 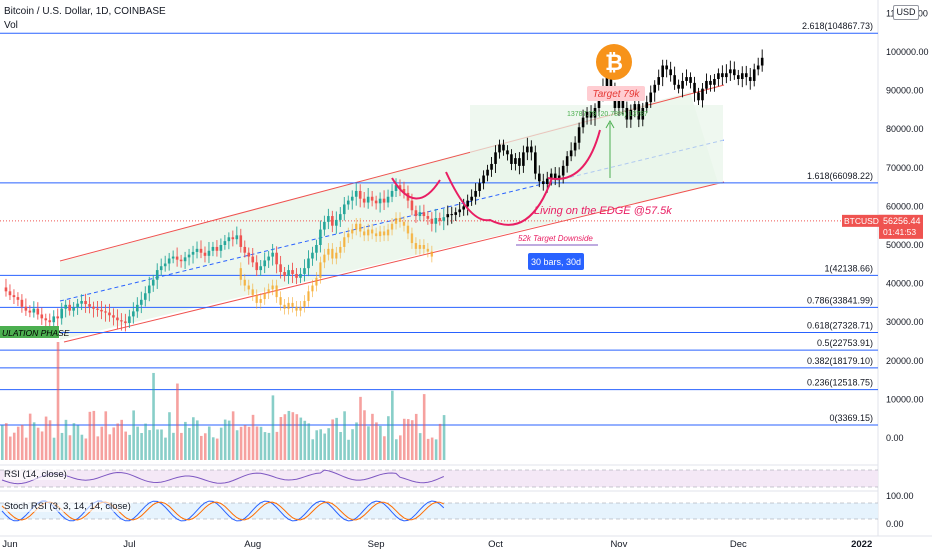 What do you see at coordinates (902, 221) in the screenshot?
I see `last-price-value: 56256.44` at bounding box center [902, 221].